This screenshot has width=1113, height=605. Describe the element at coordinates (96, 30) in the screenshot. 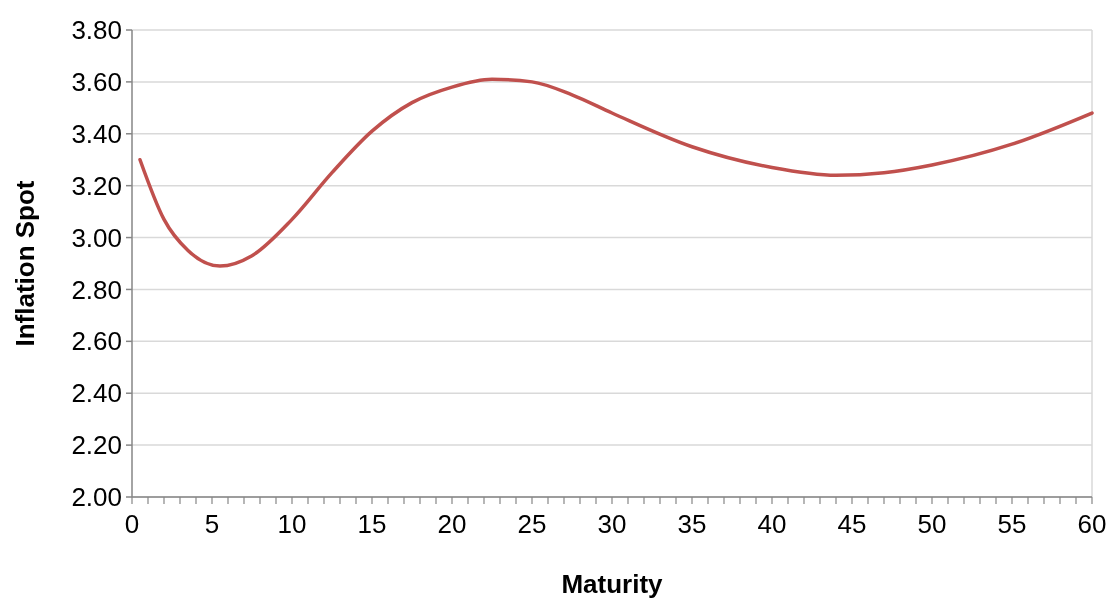

I see `y-tick-label: 3.80` at that location.